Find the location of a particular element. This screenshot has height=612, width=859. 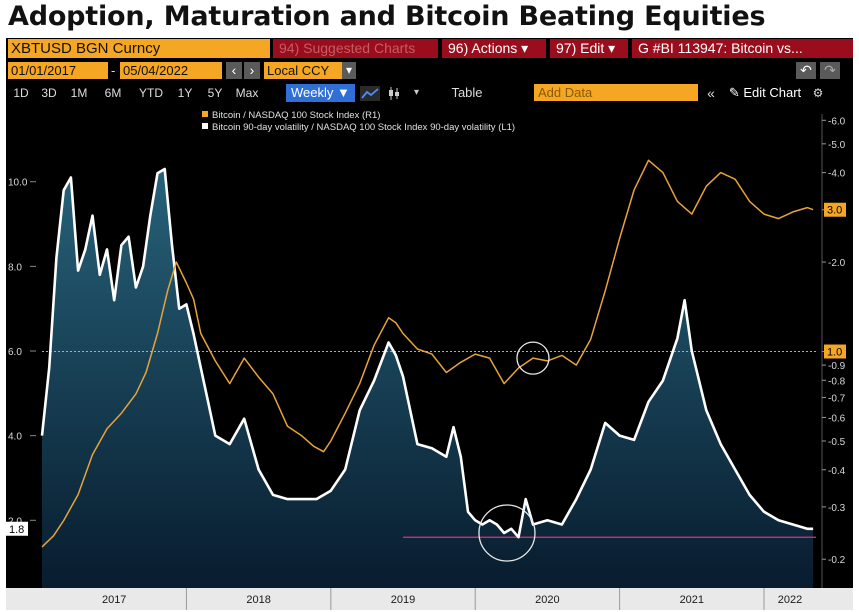

redo-icon: ↷ is located at coordinates (830, 70).